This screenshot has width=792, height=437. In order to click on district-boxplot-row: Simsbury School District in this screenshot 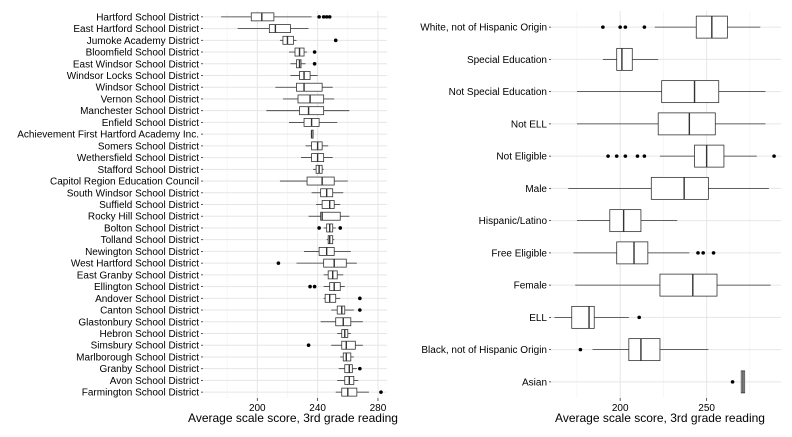, I will do `click(227, 346)`.